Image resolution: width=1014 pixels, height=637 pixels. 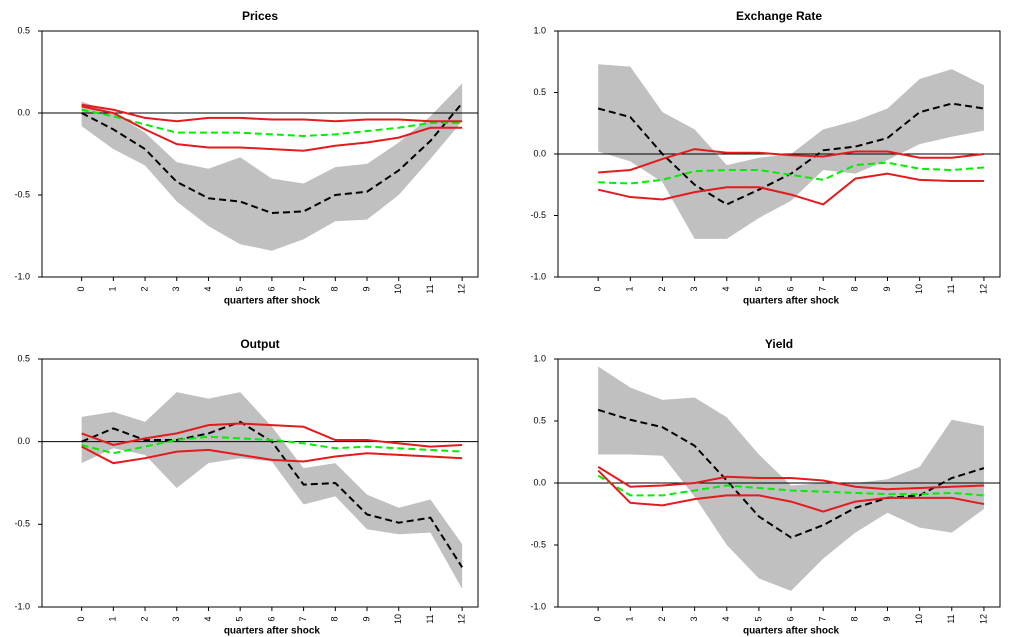 I want to click on chart-title: Output, so click(x=259, y=344).